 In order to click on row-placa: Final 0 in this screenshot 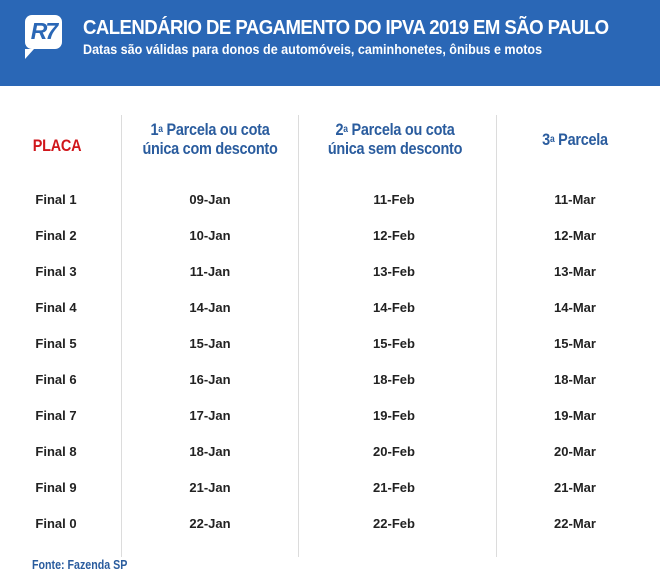, I will do `click(56, 523)`.